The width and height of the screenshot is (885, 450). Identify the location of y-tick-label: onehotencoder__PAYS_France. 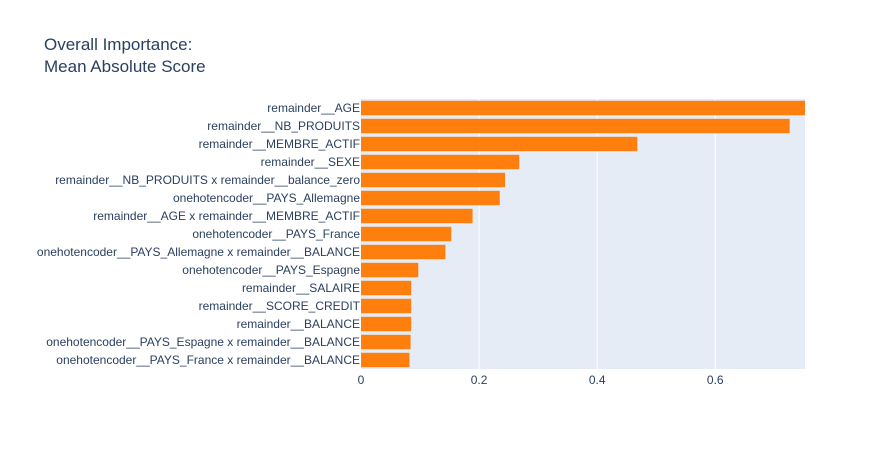
(276, 234).